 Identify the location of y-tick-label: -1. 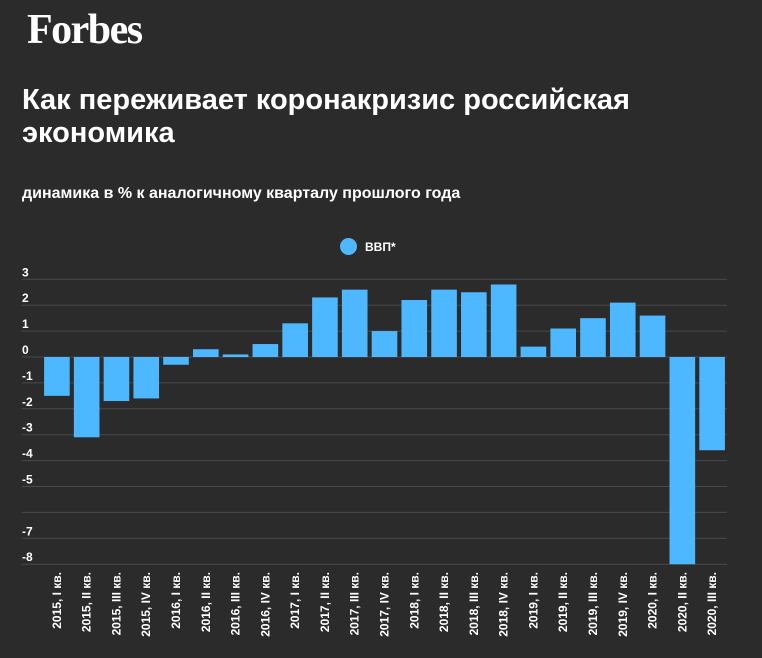
(27, 376).